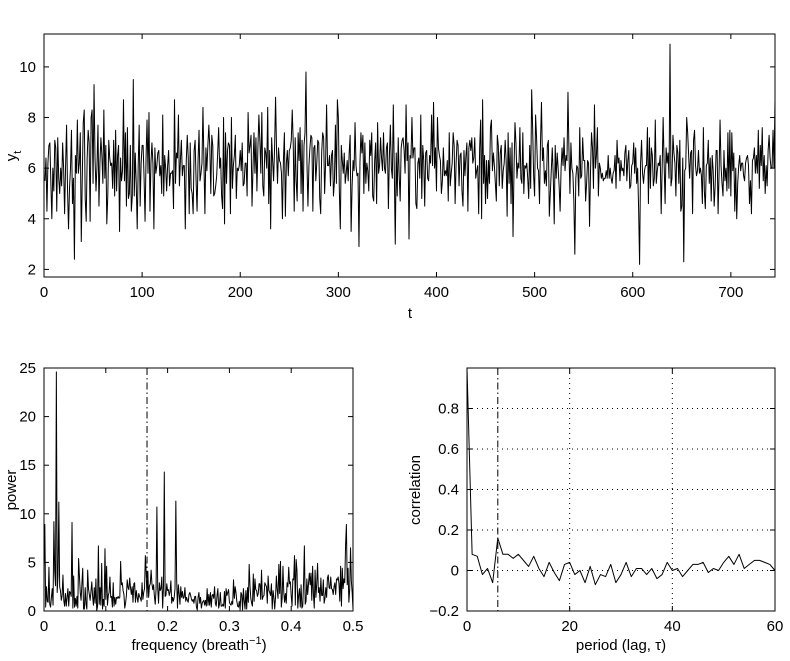 Image resolution: width=790 pixels, height=661 pixels. Describe the element at coordinates (32, 611) in the screenshot. I see `power-spectrum-y-tick-label: 0` at that location.